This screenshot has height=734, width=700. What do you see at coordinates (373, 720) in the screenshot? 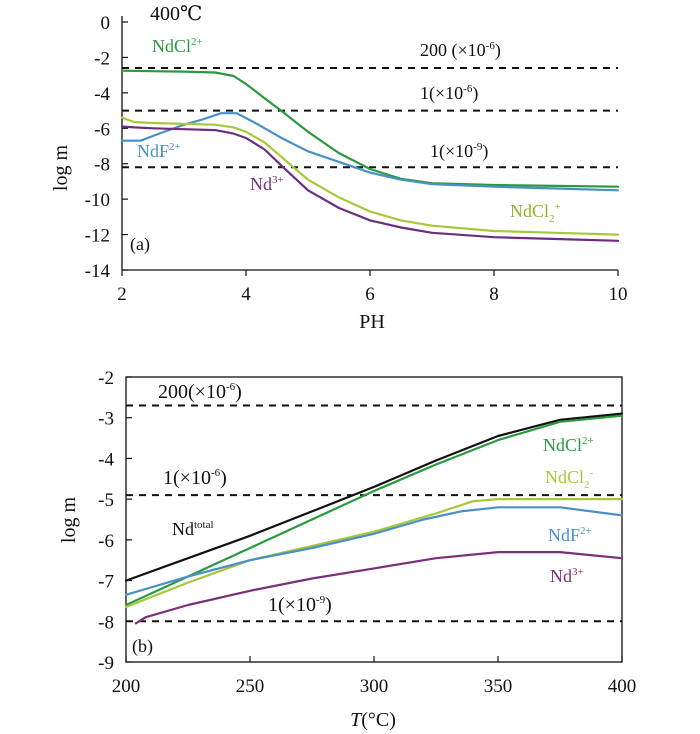
I see `panel-b-xlabel: T(°C)` at bounding box center [373, 720].